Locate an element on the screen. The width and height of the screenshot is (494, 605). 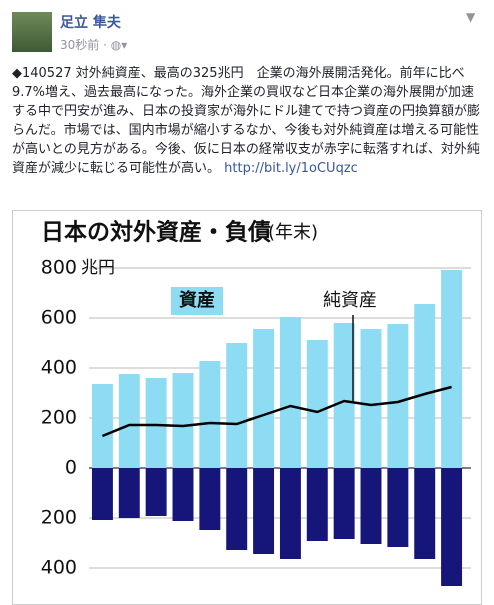
post-meta: 30秒前 · ◍▾ is located at coordinates (93, 44).